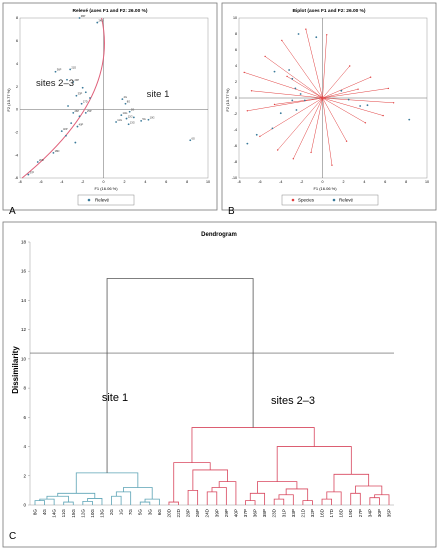 This screenshot has height=550, width=439. What do you see at coordinates (124, 182) in the screenshot?
I see `panel-a-xtick-5: 2` at bounding box center [124, 182].